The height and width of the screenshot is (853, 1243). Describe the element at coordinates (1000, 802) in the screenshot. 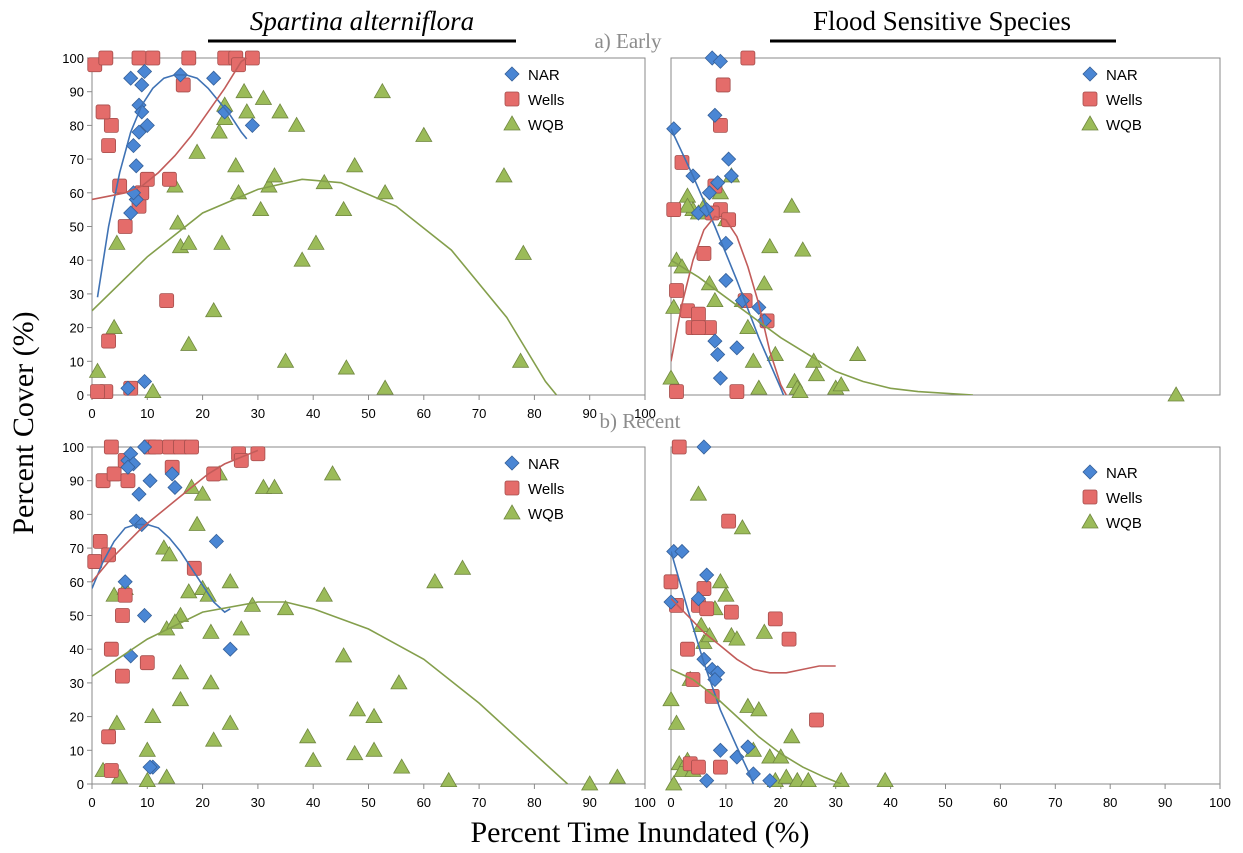

I see `x-tick-label: 60` at that location.